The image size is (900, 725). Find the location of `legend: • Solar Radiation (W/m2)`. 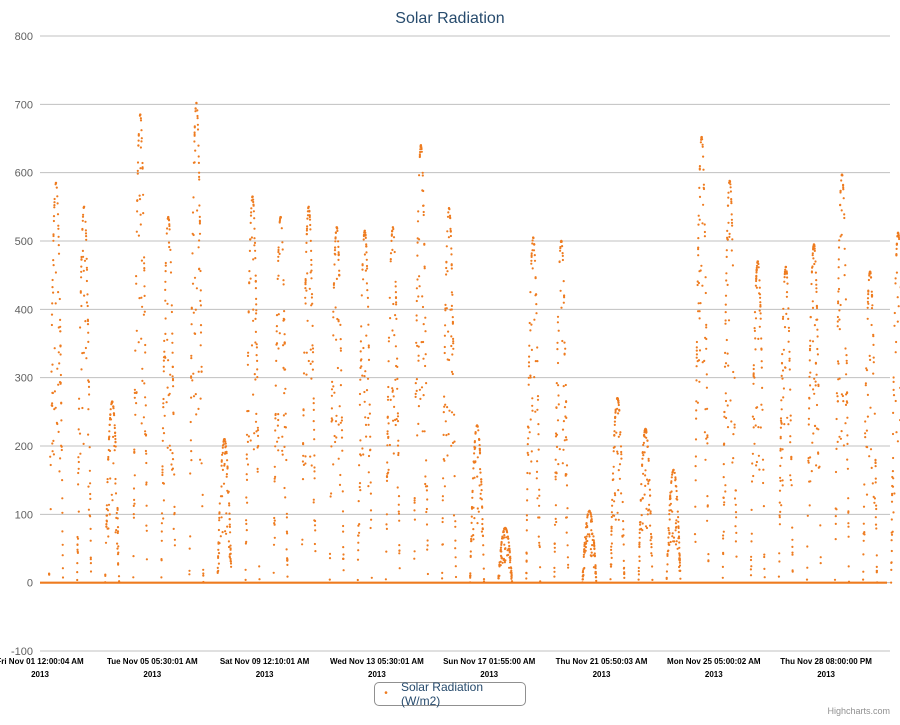

legend: • Solar Radiation (W/m2) is located at coordinates (450, 694).